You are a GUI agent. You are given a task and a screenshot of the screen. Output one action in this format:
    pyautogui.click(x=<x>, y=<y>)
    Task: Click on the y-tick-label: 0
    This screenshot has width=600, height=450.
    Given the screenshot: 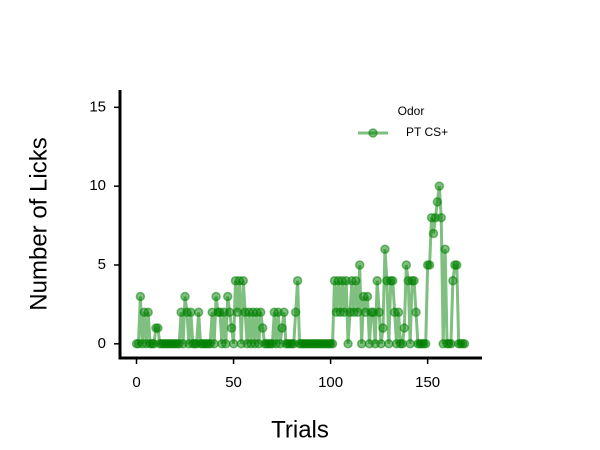 What is the action you would take?
    pyautogui.click(x=102, y=343)
    